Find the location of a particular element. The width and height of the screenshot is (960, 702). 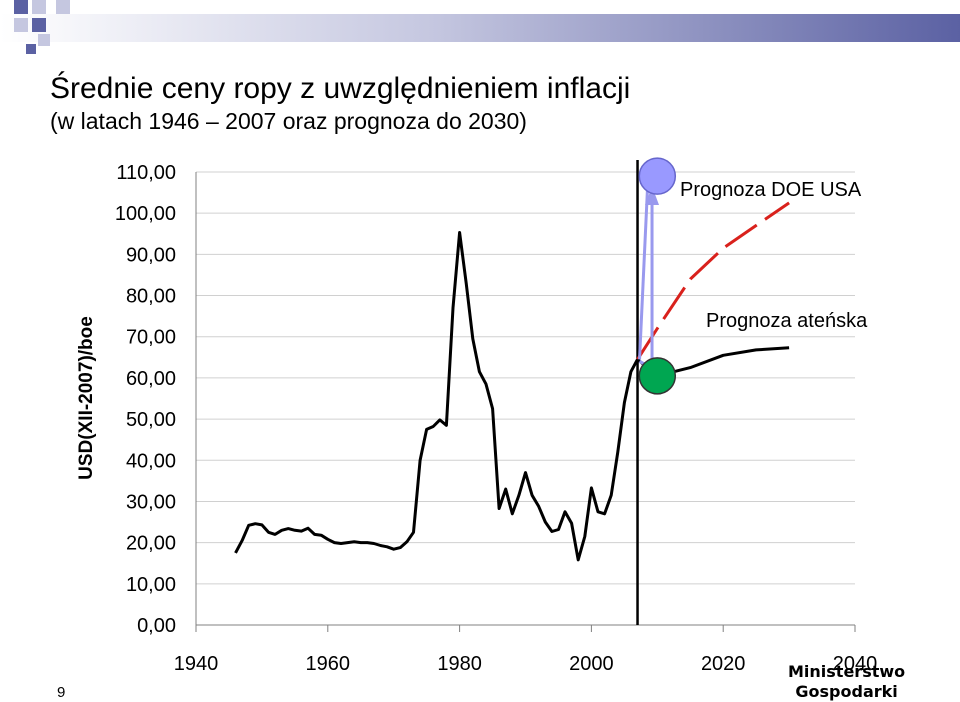

athens-forecast-marker is located at coordinates (657, 376).